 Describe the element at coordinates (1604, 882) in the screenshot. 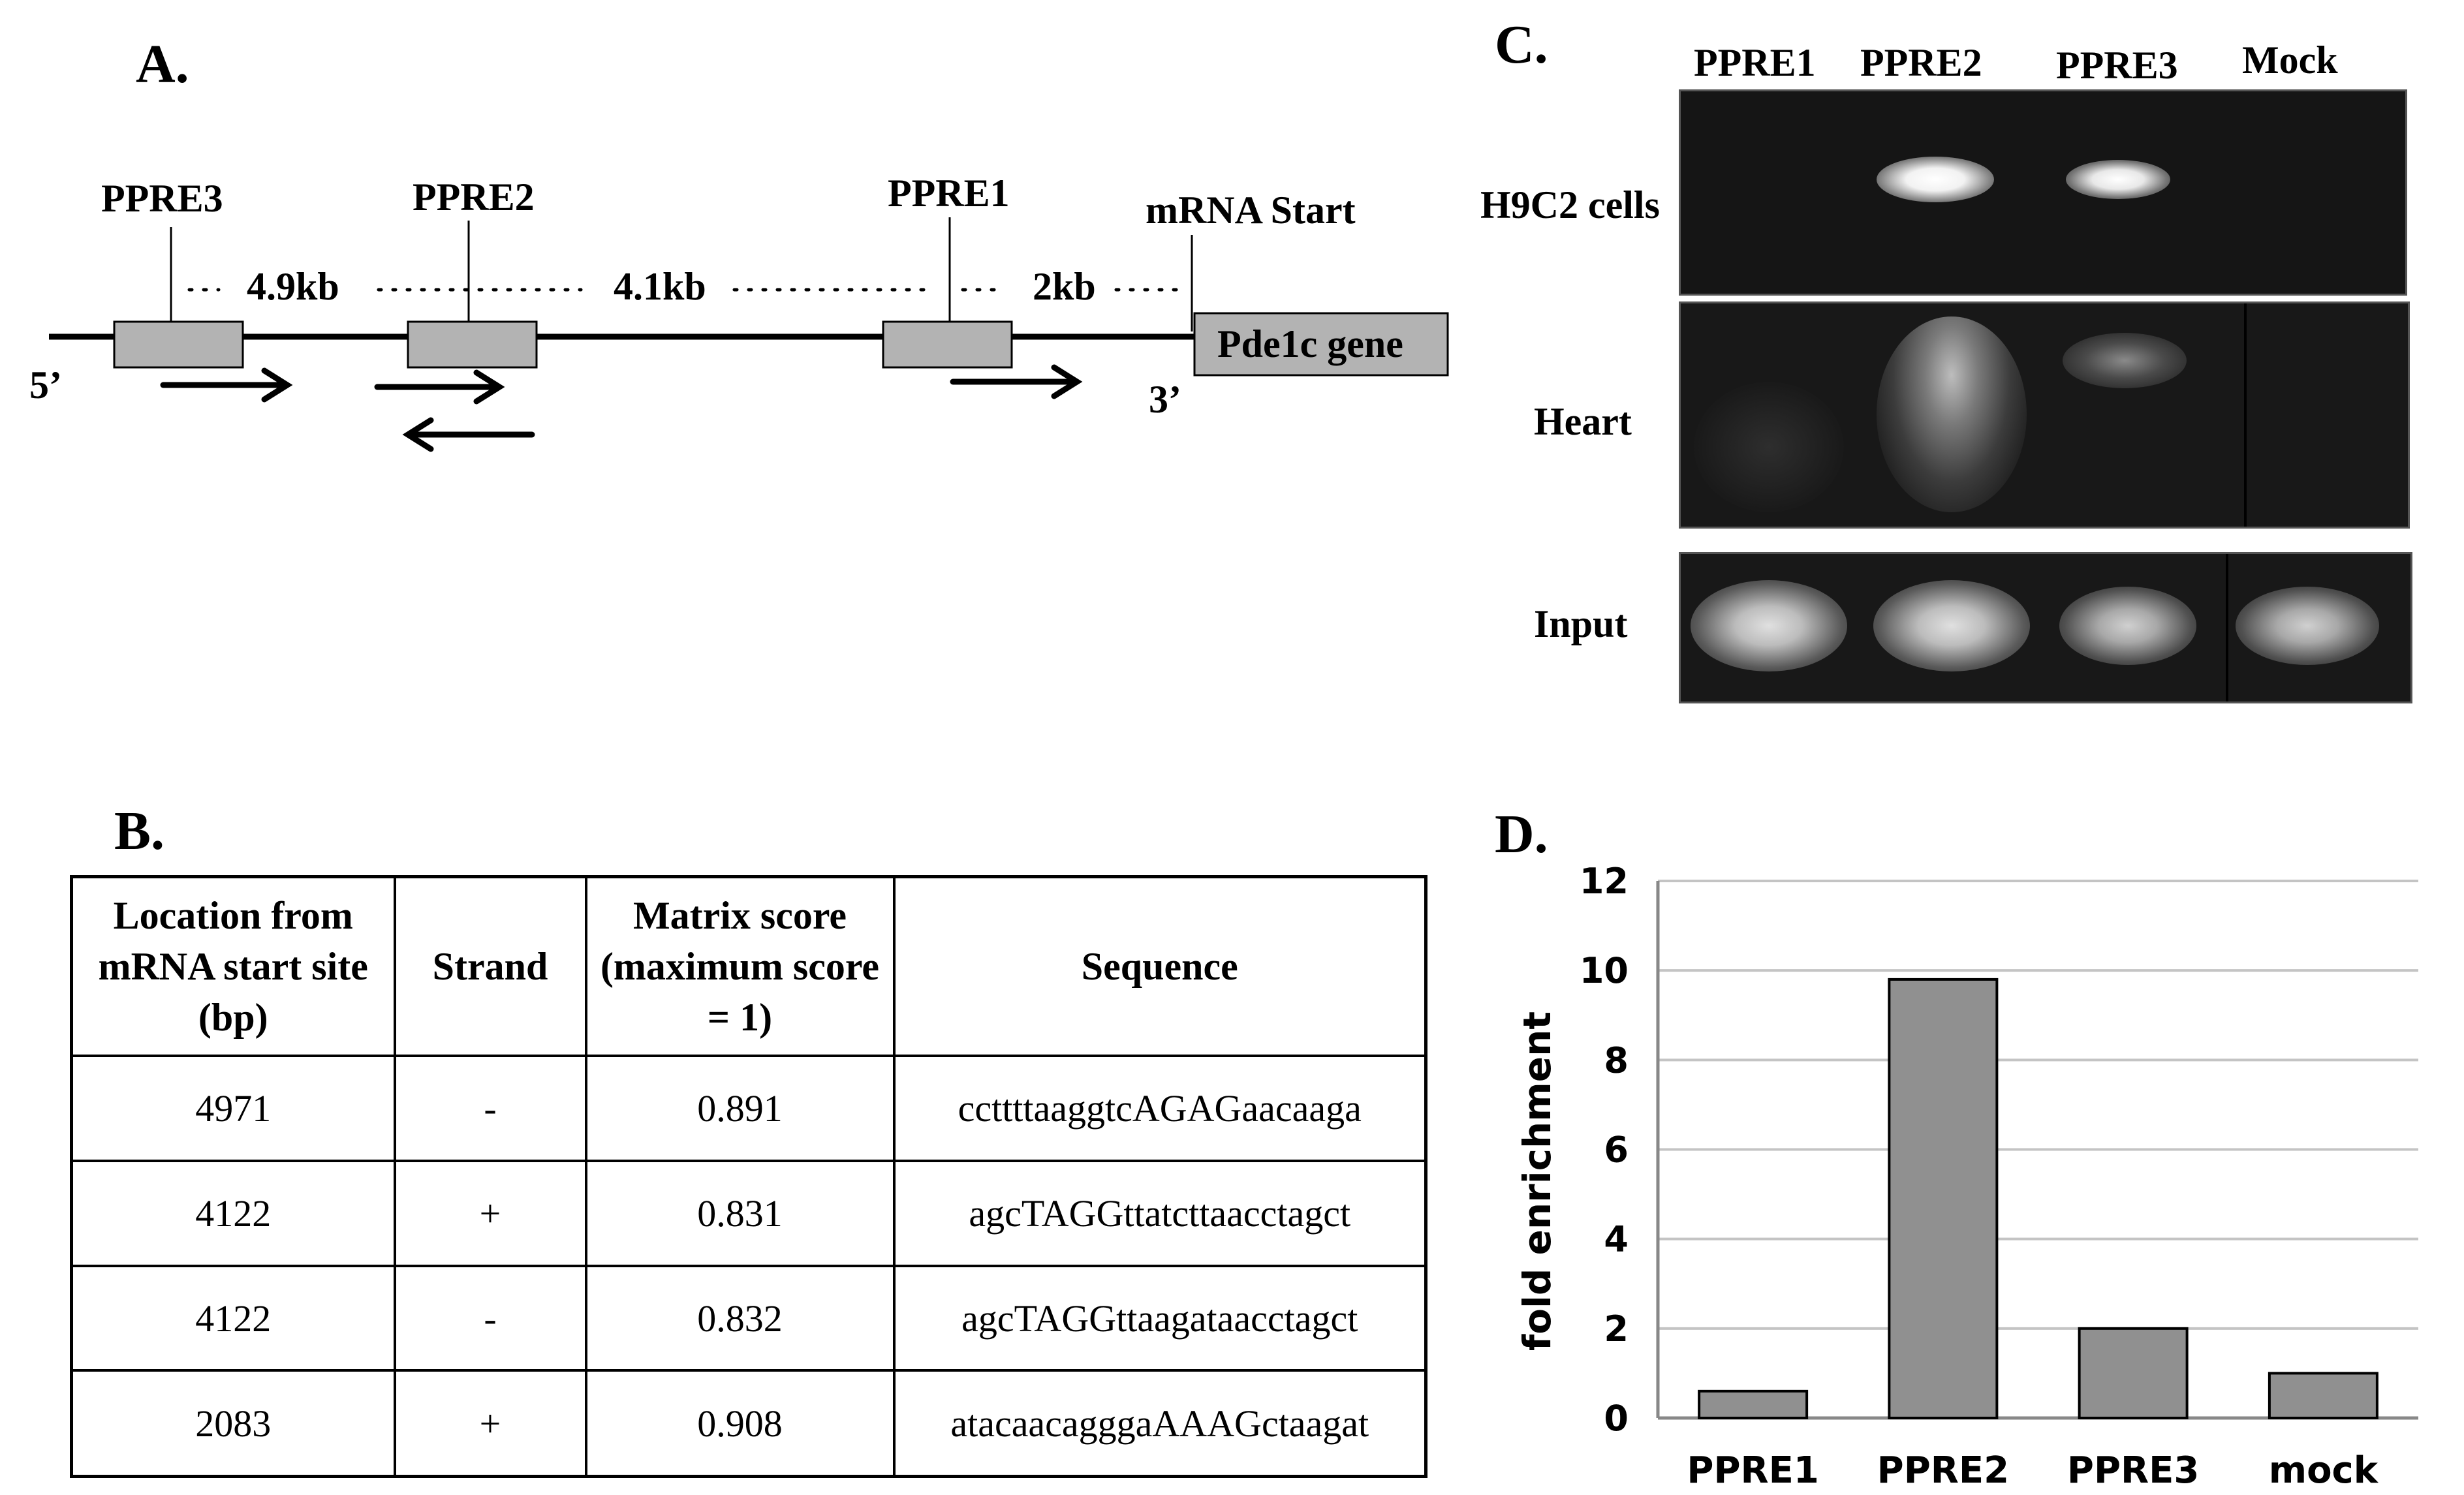

I see `chart-ytick-label: 12` at that location.